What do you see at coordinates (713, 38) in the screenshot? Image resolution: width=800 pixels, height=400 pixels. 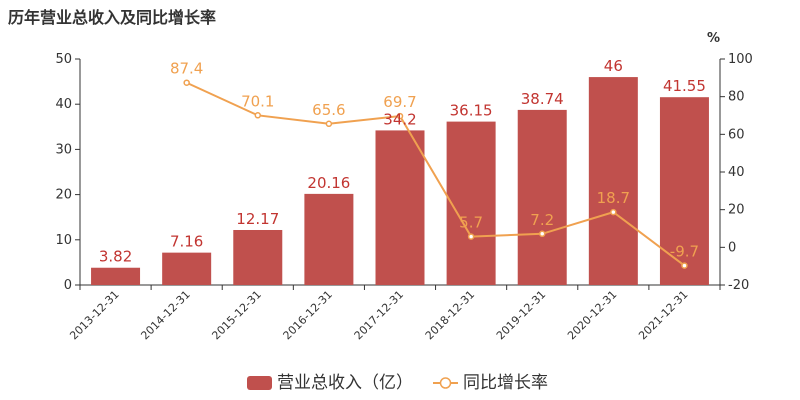 I see `y-right-unit-label: %` at bounding box center [713, 38].